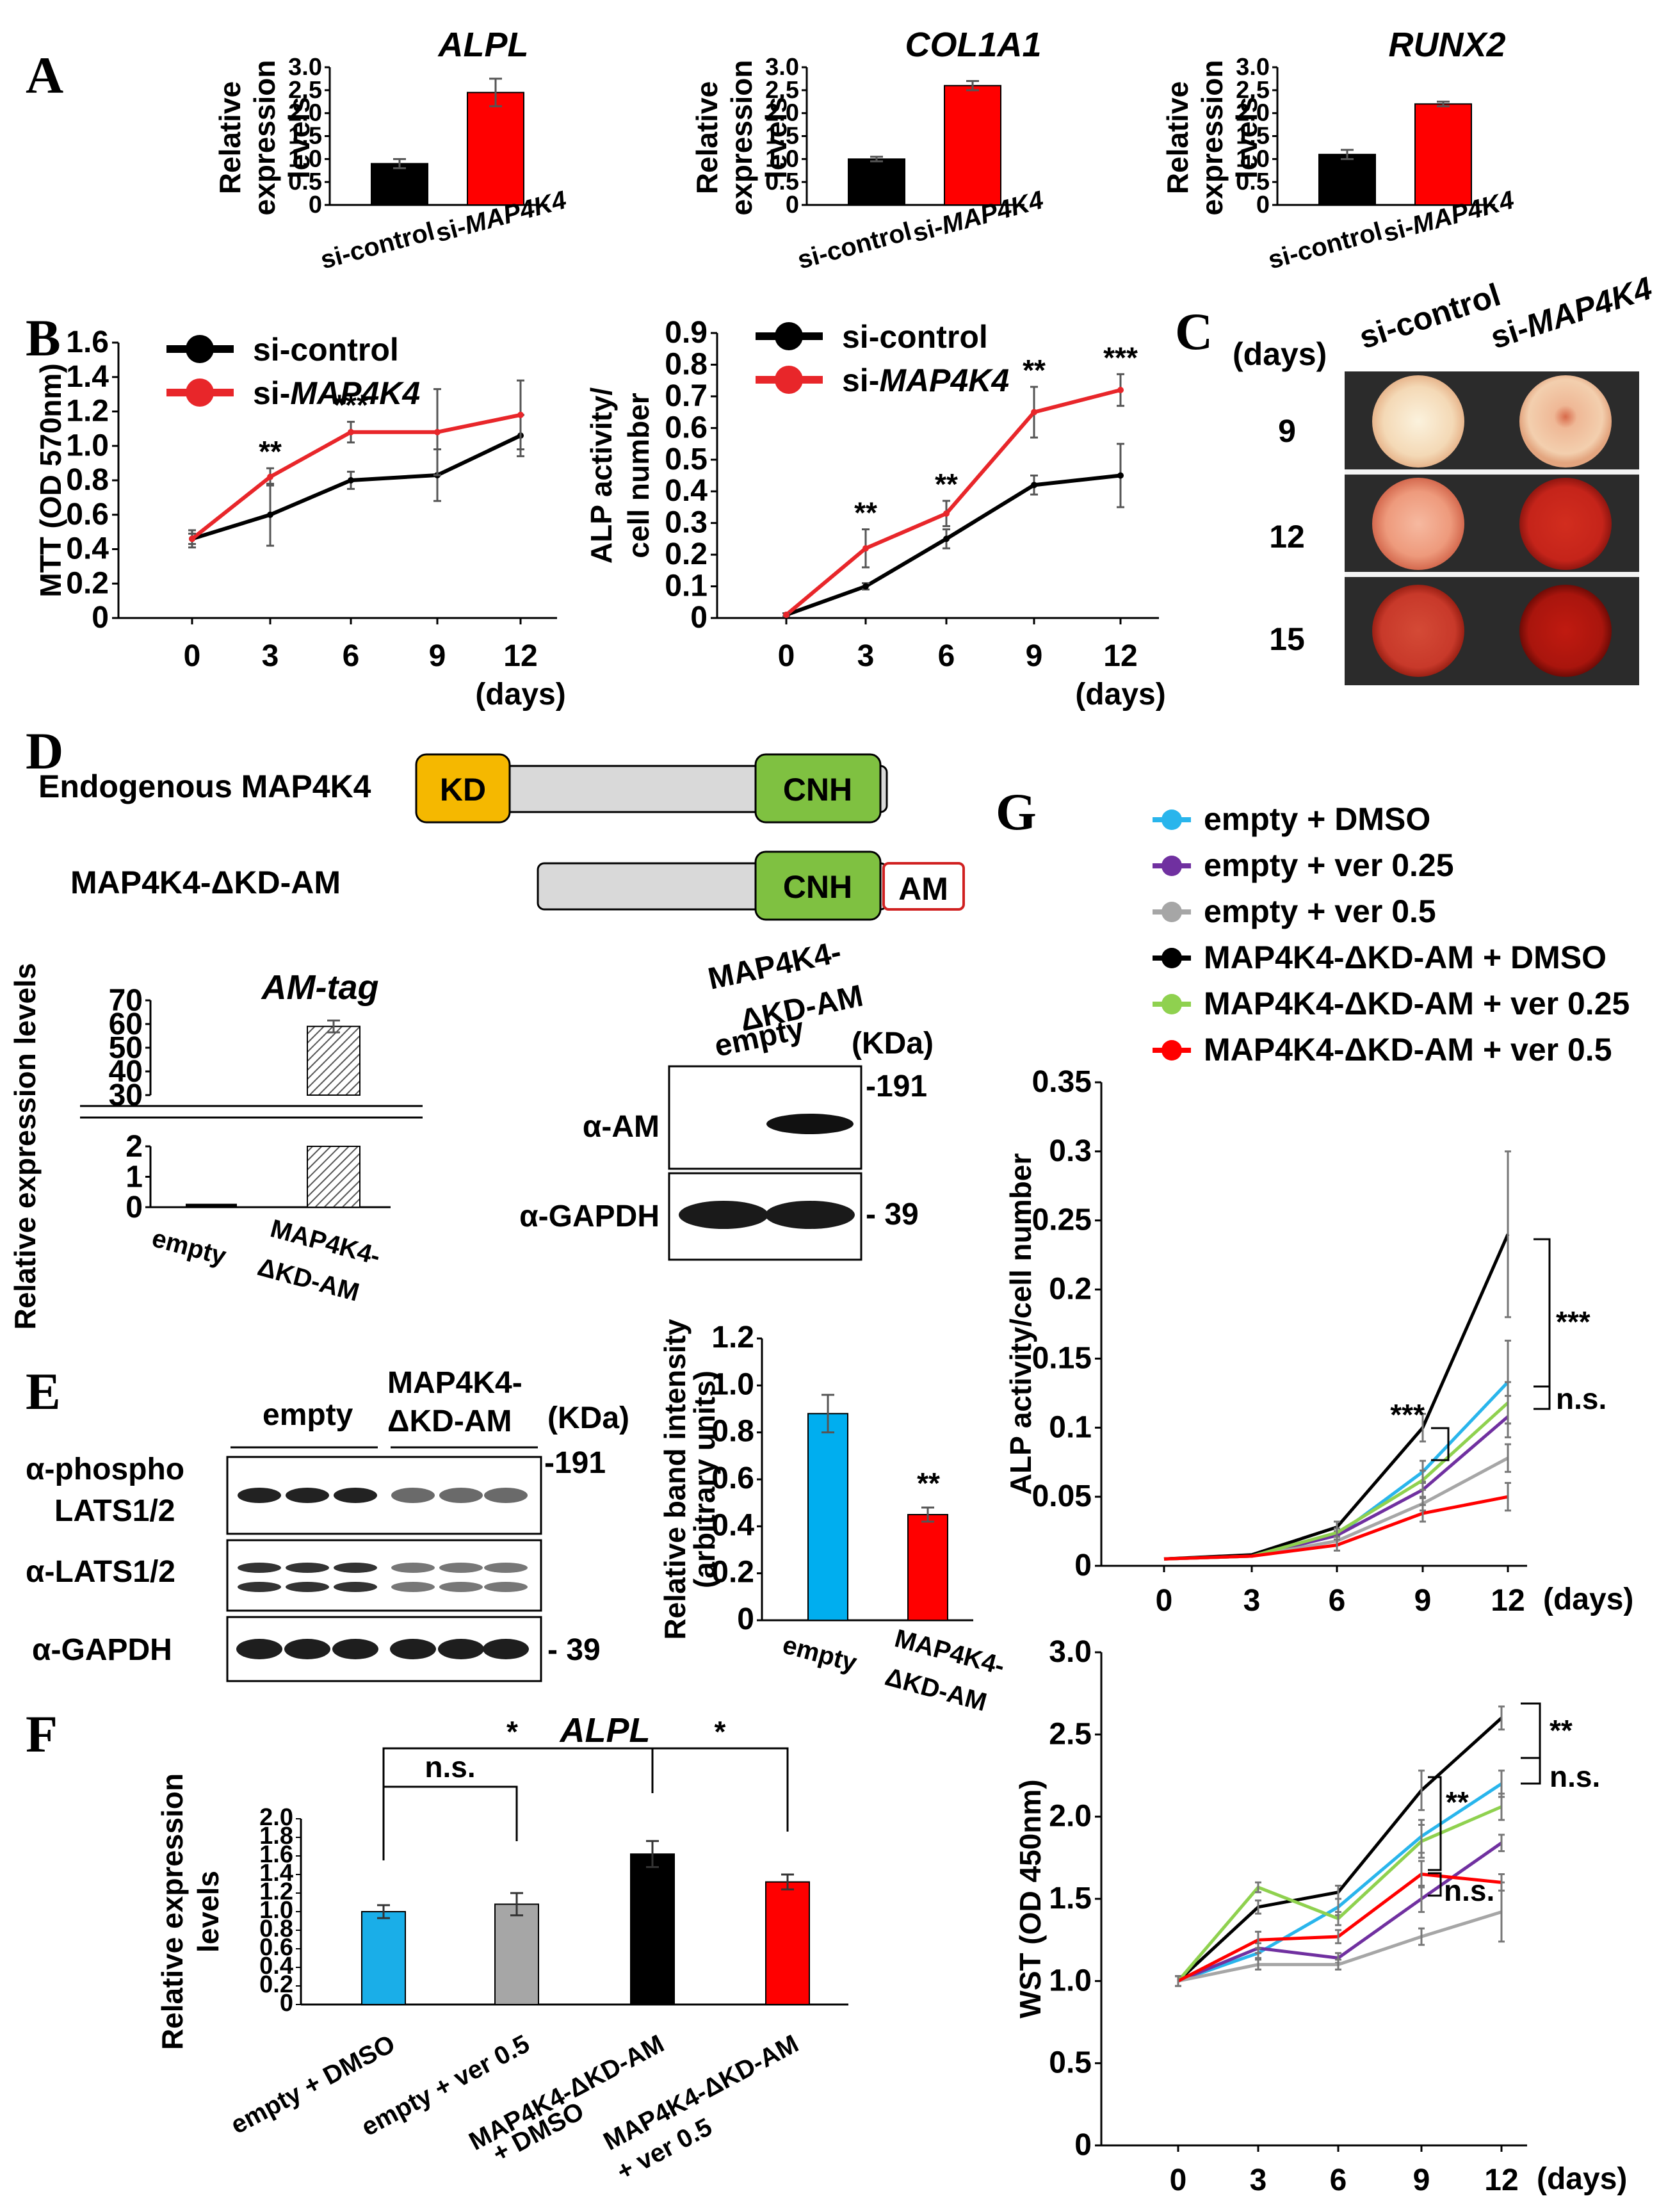 This screenshot has width=1659, height=2212. I want to click on panel-a-y-tick-label: 2.0, so click(305, 113).